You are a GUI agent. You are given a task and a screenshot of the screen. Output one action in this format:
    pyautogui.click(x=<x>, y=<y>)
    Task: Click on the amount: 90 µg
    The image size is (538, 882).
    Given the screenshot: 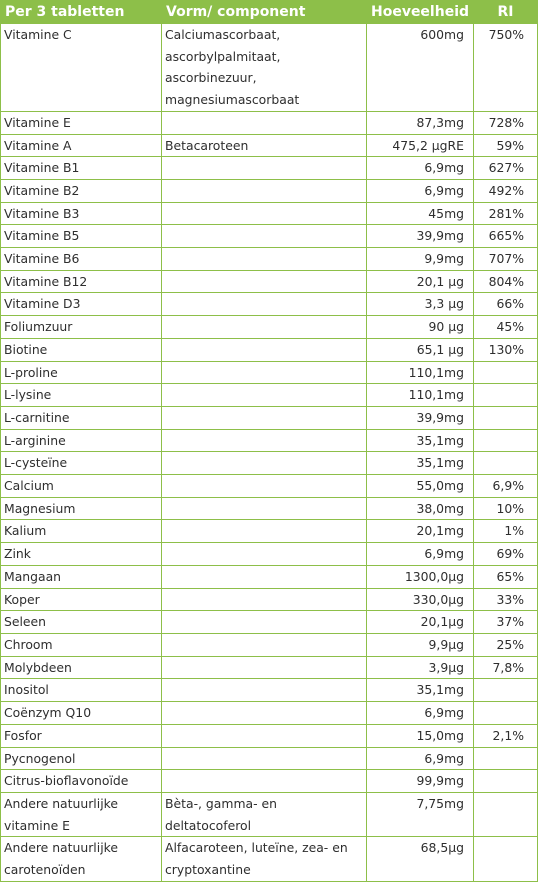 What is the action you would take?
    pyautogui.click(x=420, y=327)
    